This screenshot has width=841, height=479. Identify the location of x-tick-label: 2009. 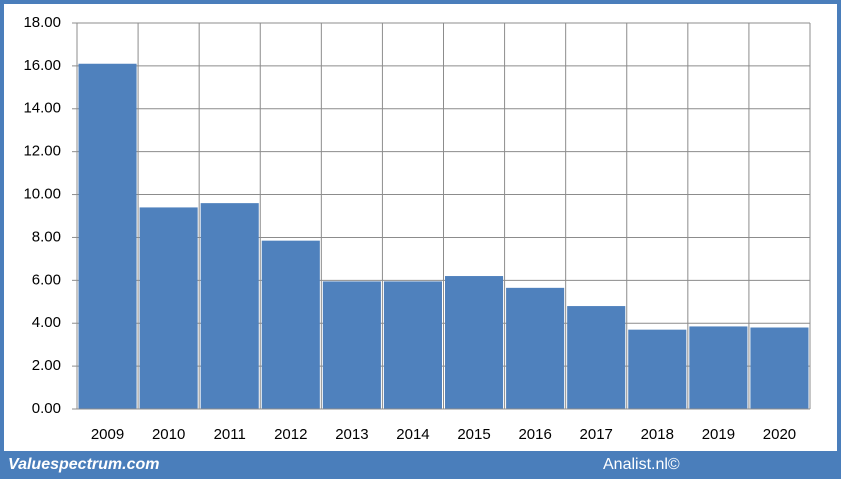
(107, 434).